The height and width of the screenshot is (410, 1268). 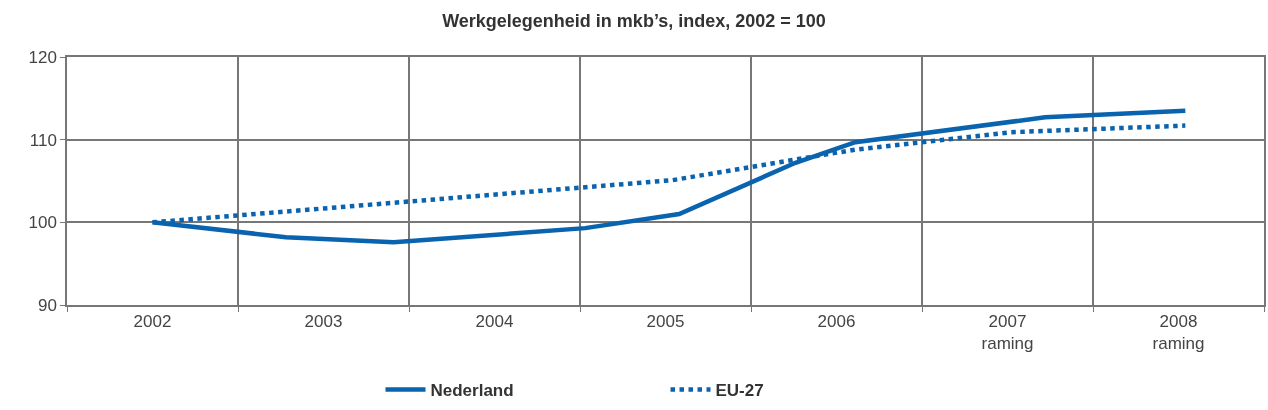 What do you see at coordinates (739, 391) in the screenshot?
I see `legend-label: EU-27` at bounding box center [739, 391].